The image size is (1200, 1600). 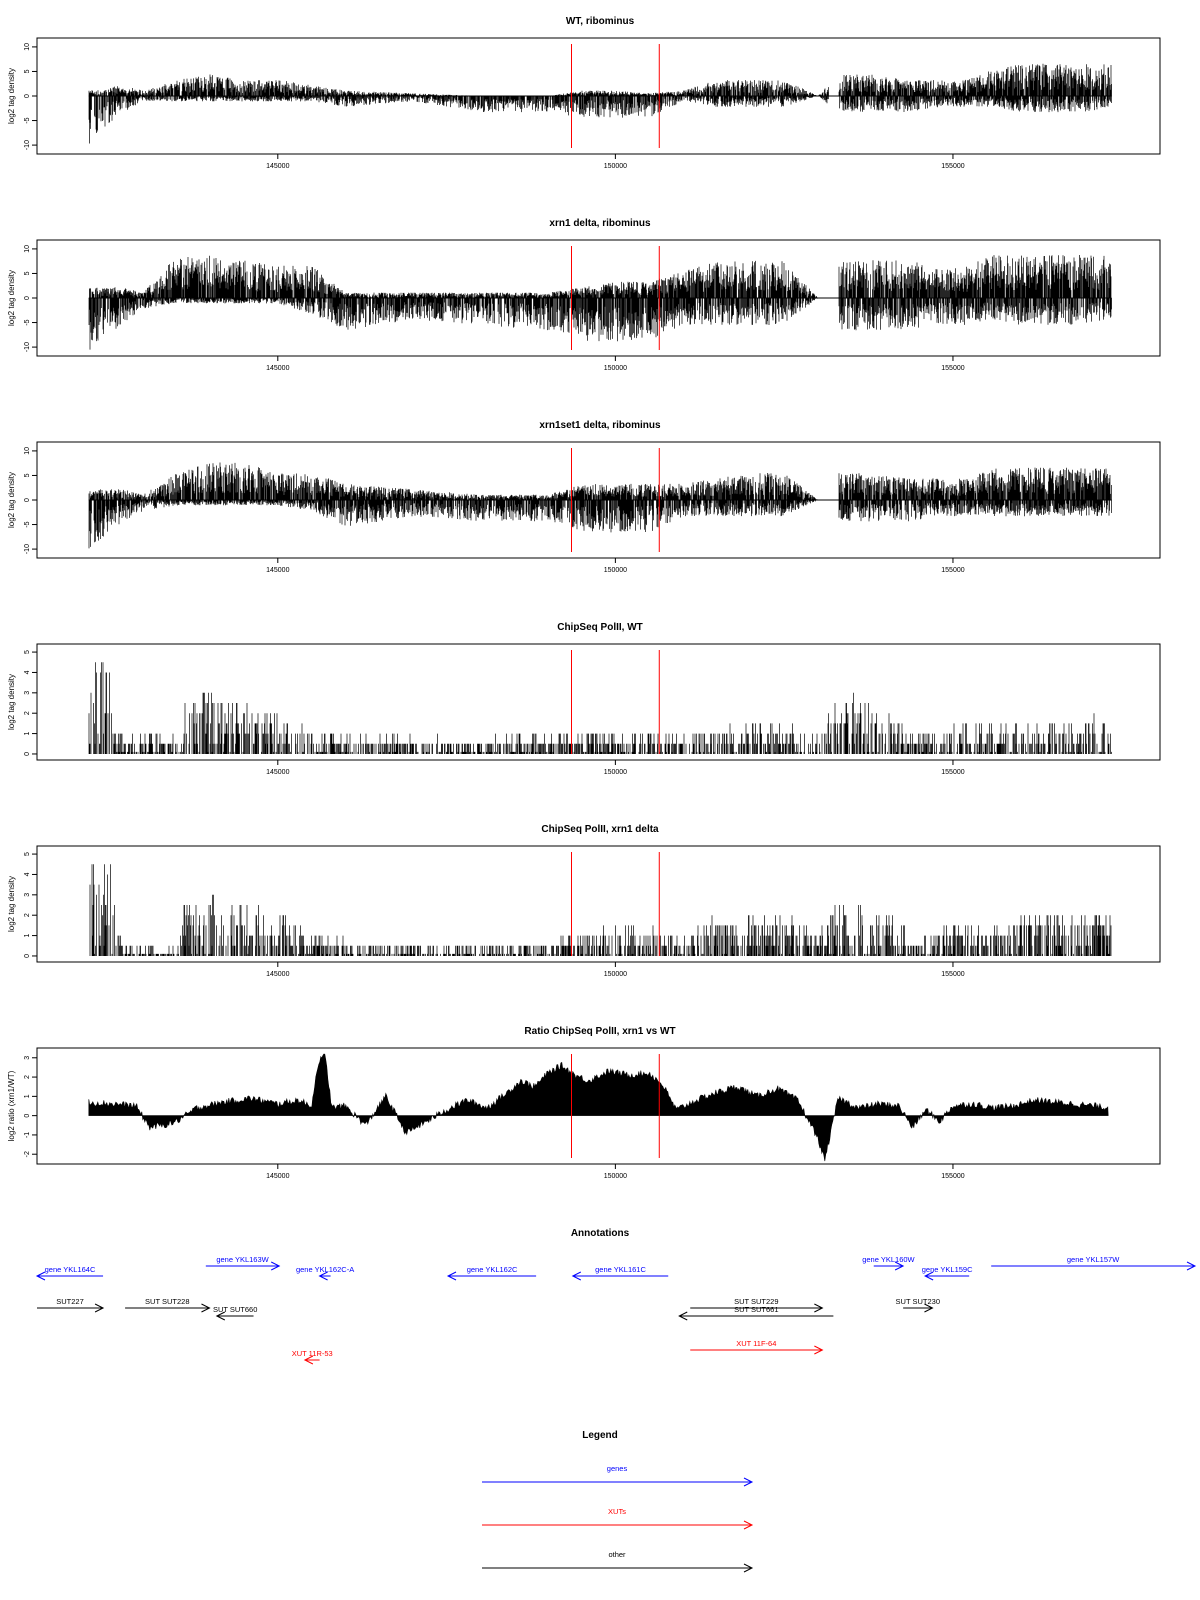 I want to click on annotation-label: gene YKL160W, so click(x=888, y=1259).